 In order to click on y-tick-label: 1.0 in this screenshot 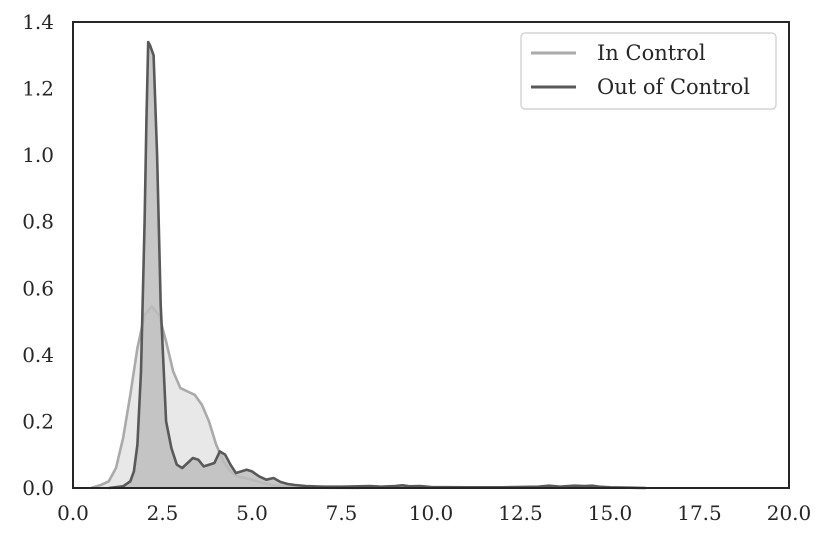, I will do `click(38, 155)`.